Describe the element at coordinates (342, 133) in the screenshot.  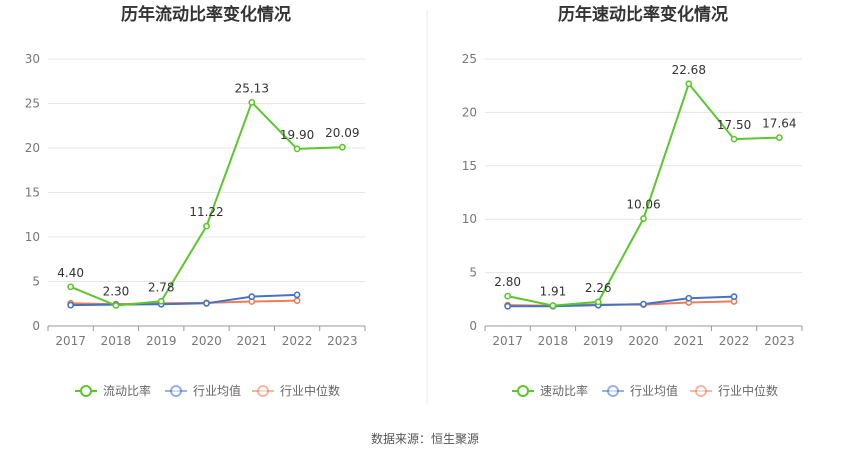
I see `data-label: 20.09` at that location.